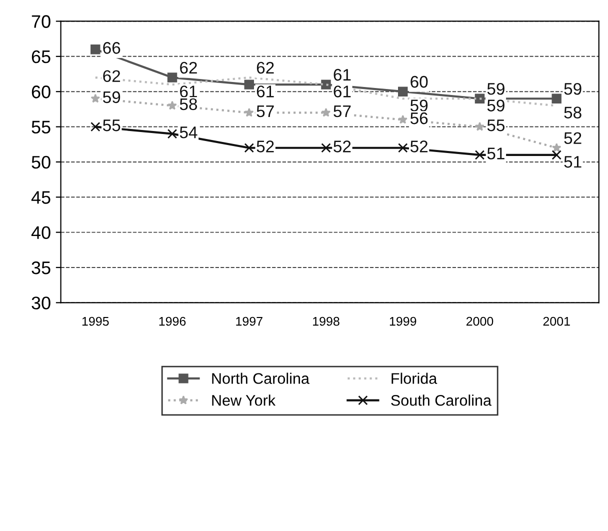  What do you see at coordinates (556, 321) in the screenshot?
I see `x-tick-label: 2001` at bounding box center [556, 321].